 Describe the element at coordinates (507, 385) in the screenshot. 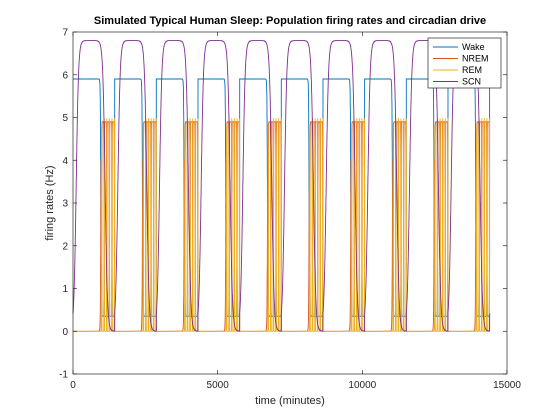

I see `x-tick-label: 15000` at that location.